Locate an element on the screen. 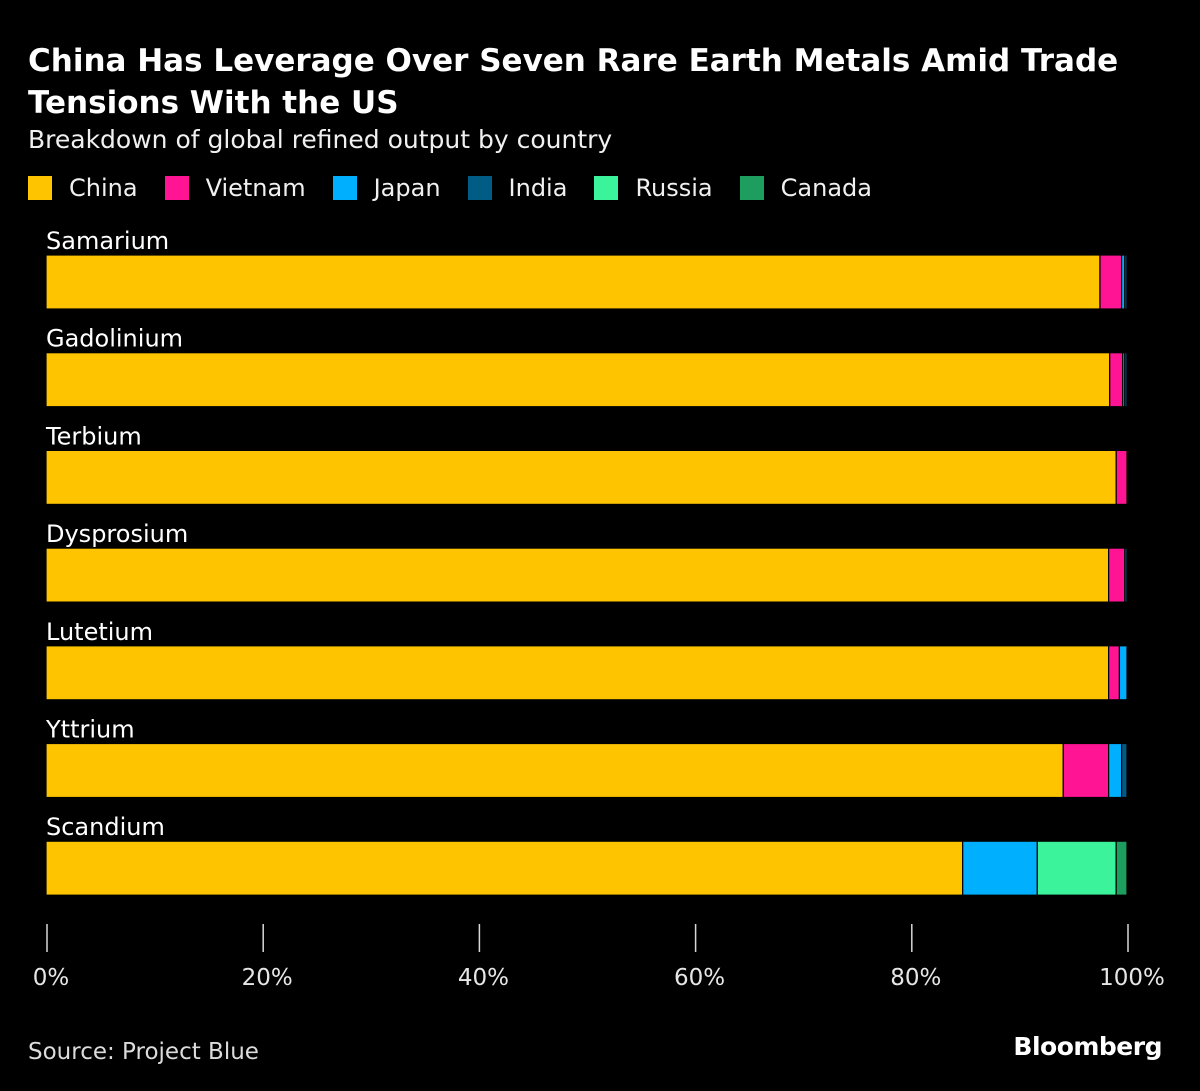 This screenshot has height=1091, width=1200. bloomberg-logo: Bloomberg is located at coordinates (1087, 1046).